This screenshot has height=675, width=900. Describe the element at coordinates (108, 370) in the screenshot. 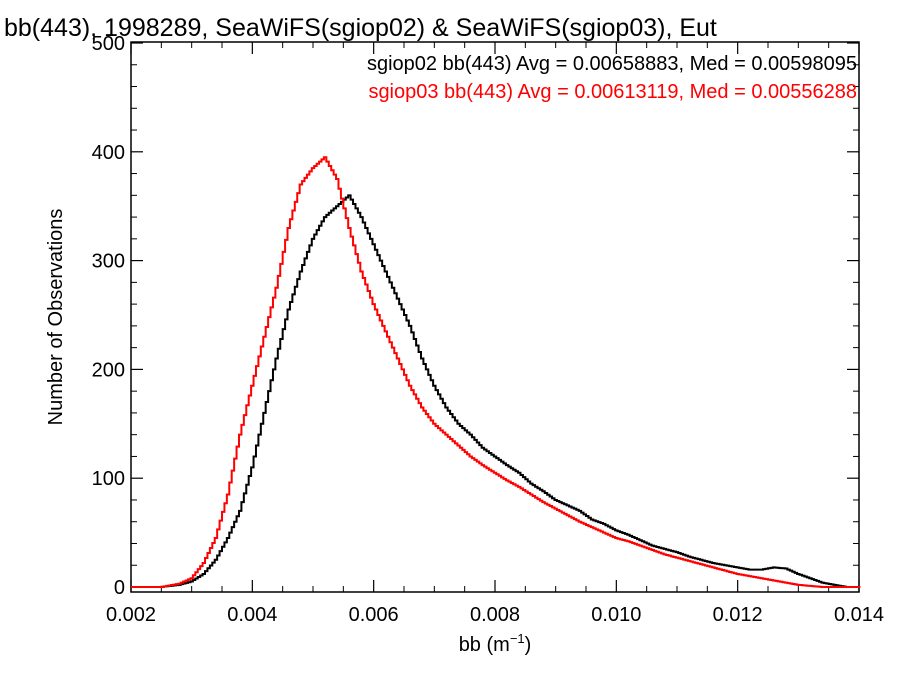

I see `y-tick-label: 200` at that location.